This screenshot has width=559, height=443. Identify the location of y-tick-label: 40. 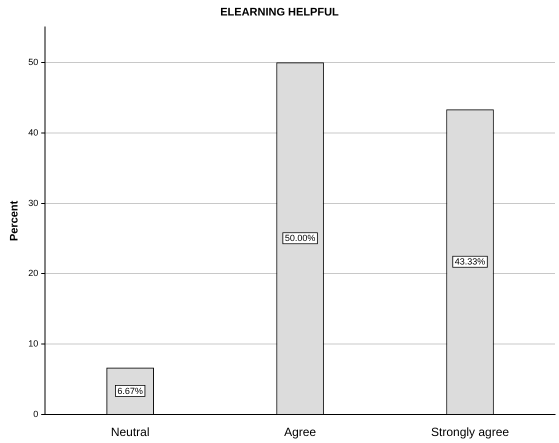
(33, 132).